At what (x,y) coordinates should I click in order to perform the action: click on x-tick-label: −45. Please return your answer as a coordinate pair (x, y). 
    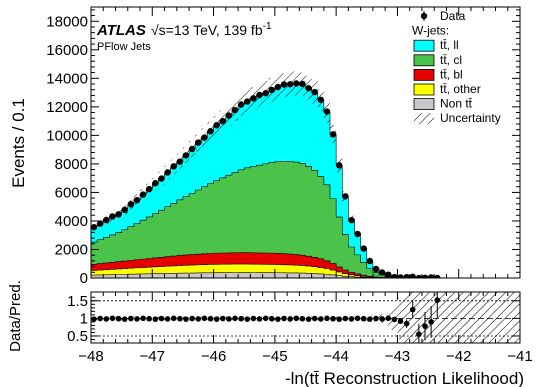
    Looking at the image, I should click on (274, 356).